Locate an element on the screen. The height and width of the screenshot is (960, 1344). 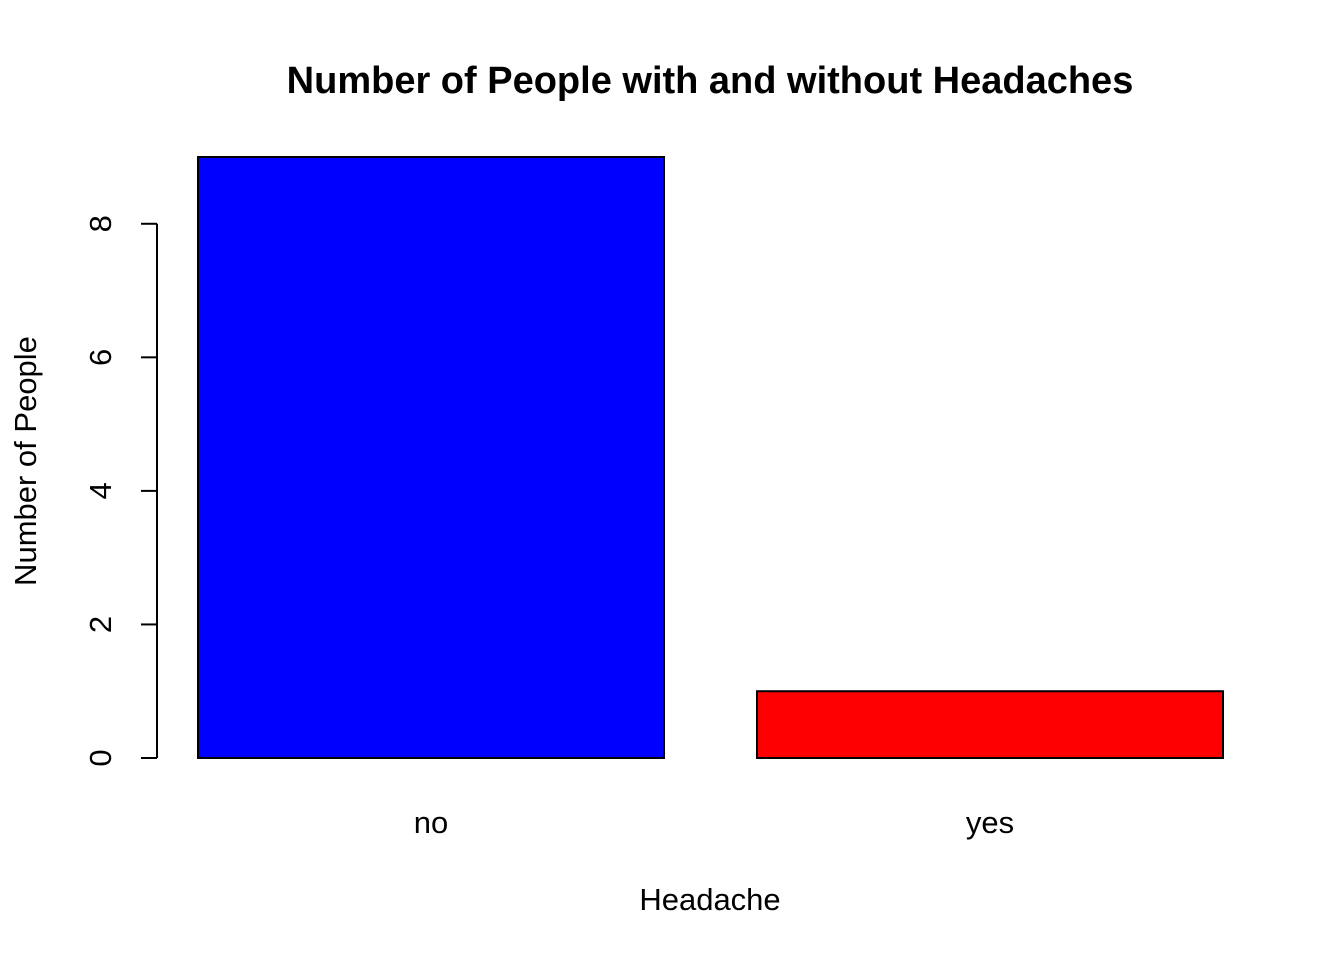
y-tick-label: 2 is located at coordinates (100, 624).